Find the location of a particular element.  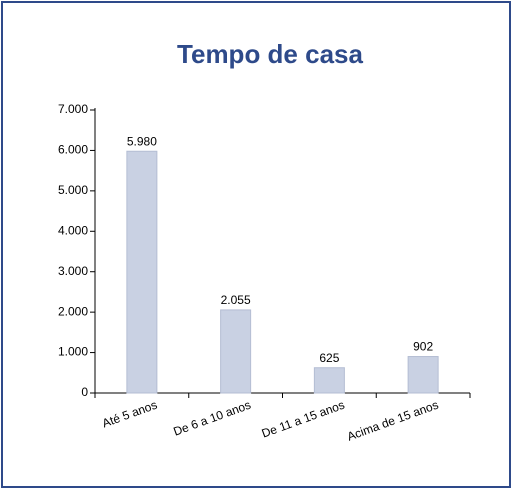

y-tick-label: 1.000 is located at coordinates (73, 352).